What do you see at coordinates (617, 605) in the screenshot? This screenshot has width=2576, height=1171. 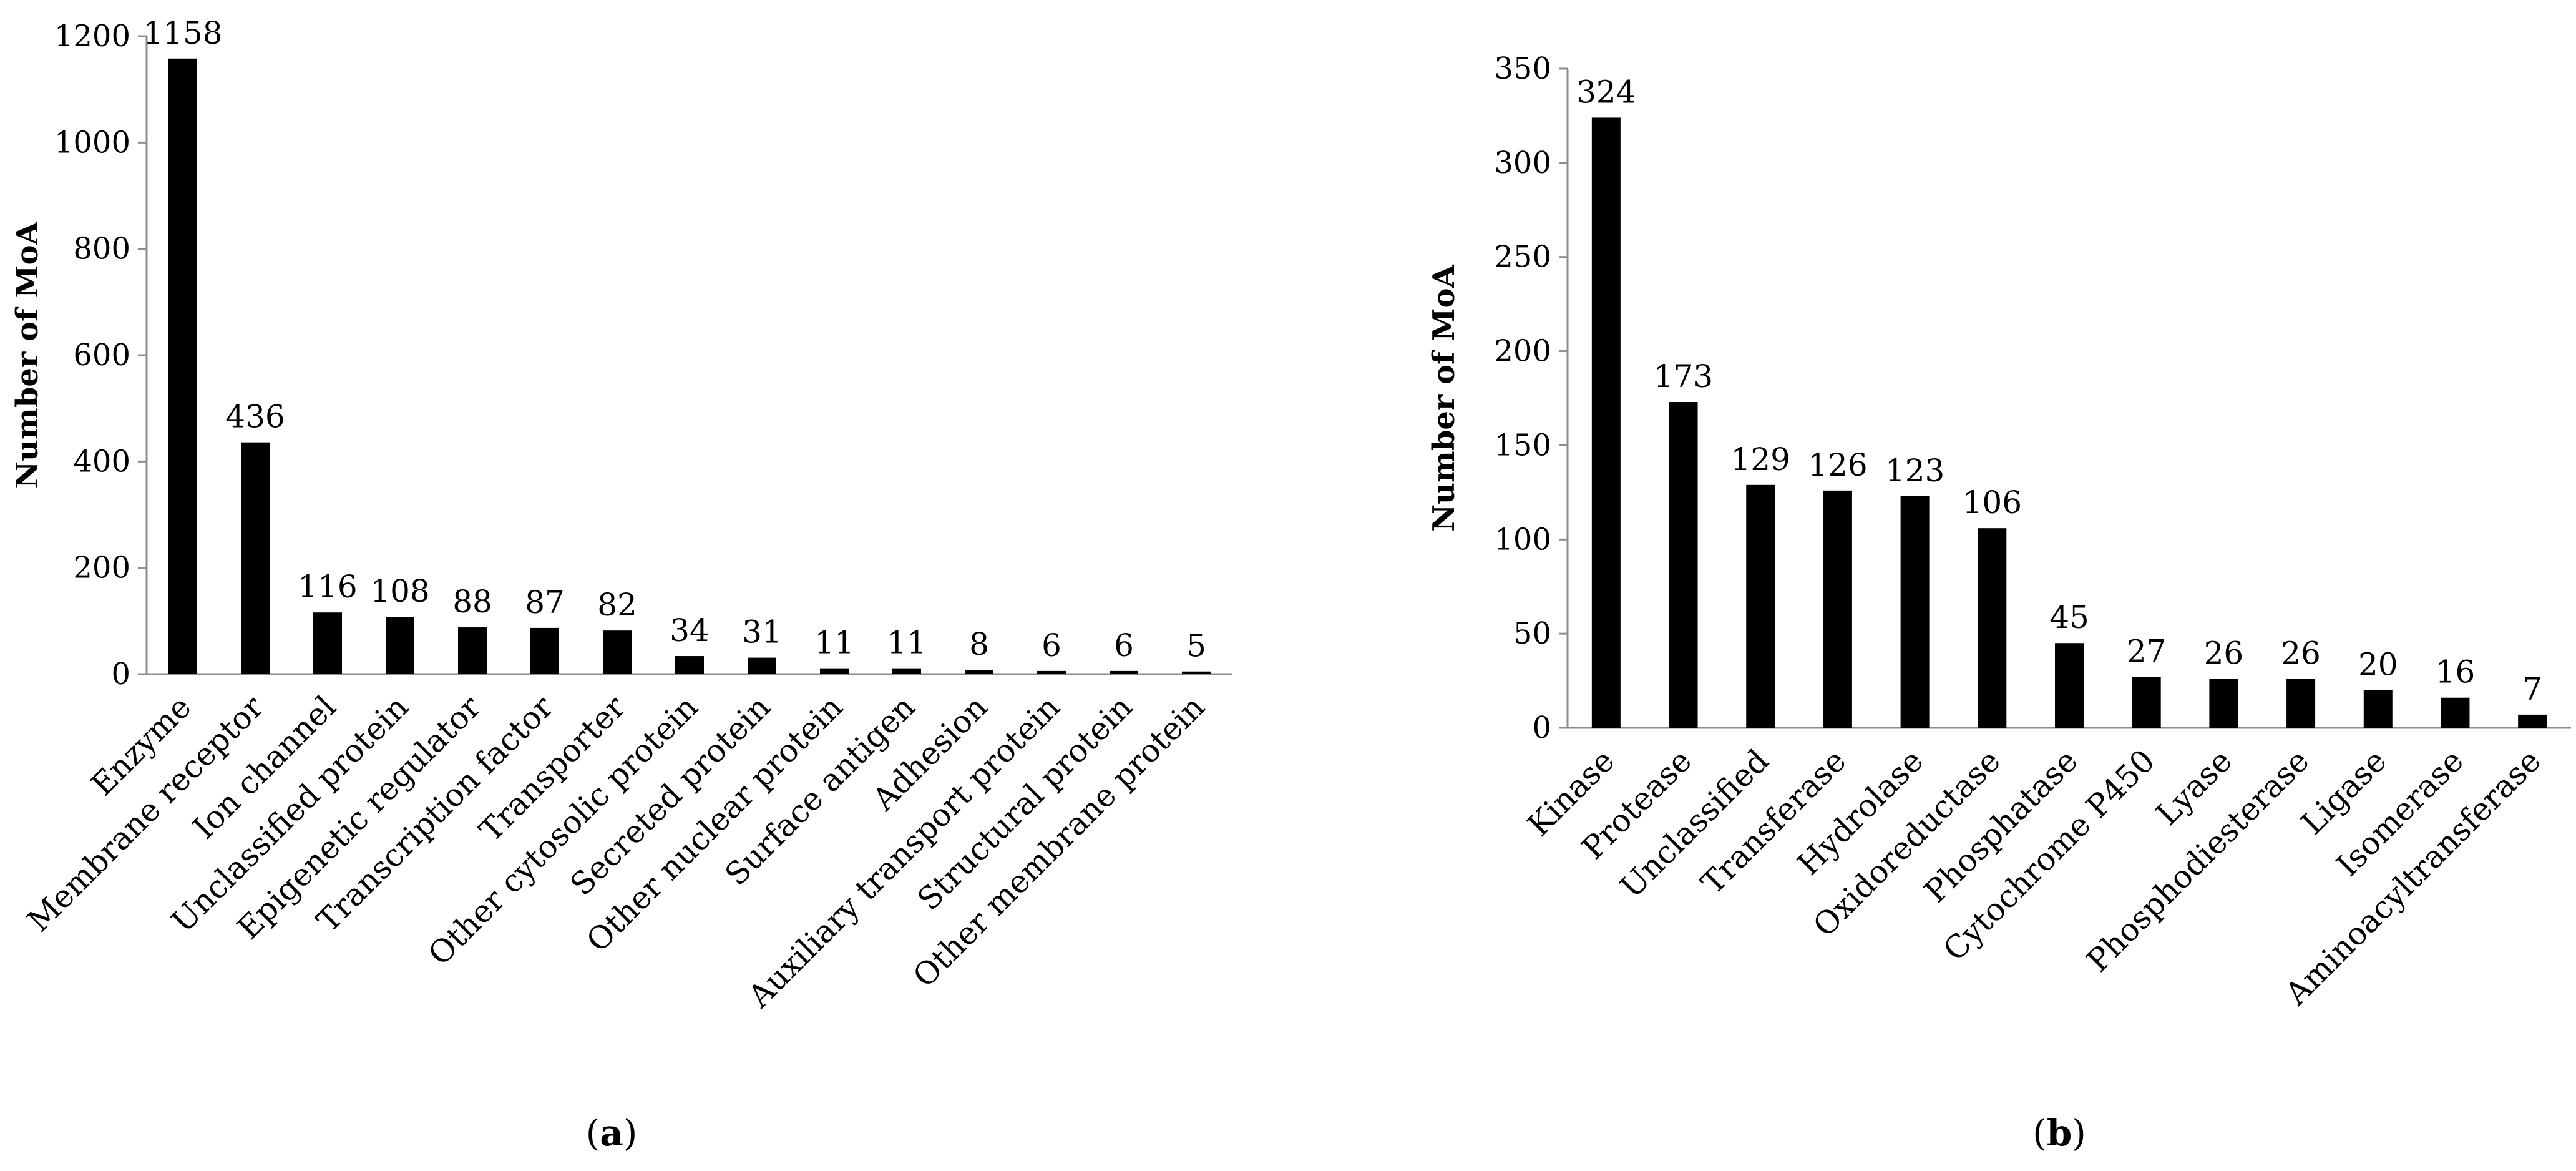 I see `data-label: 82` at bounding box center [617, 605].